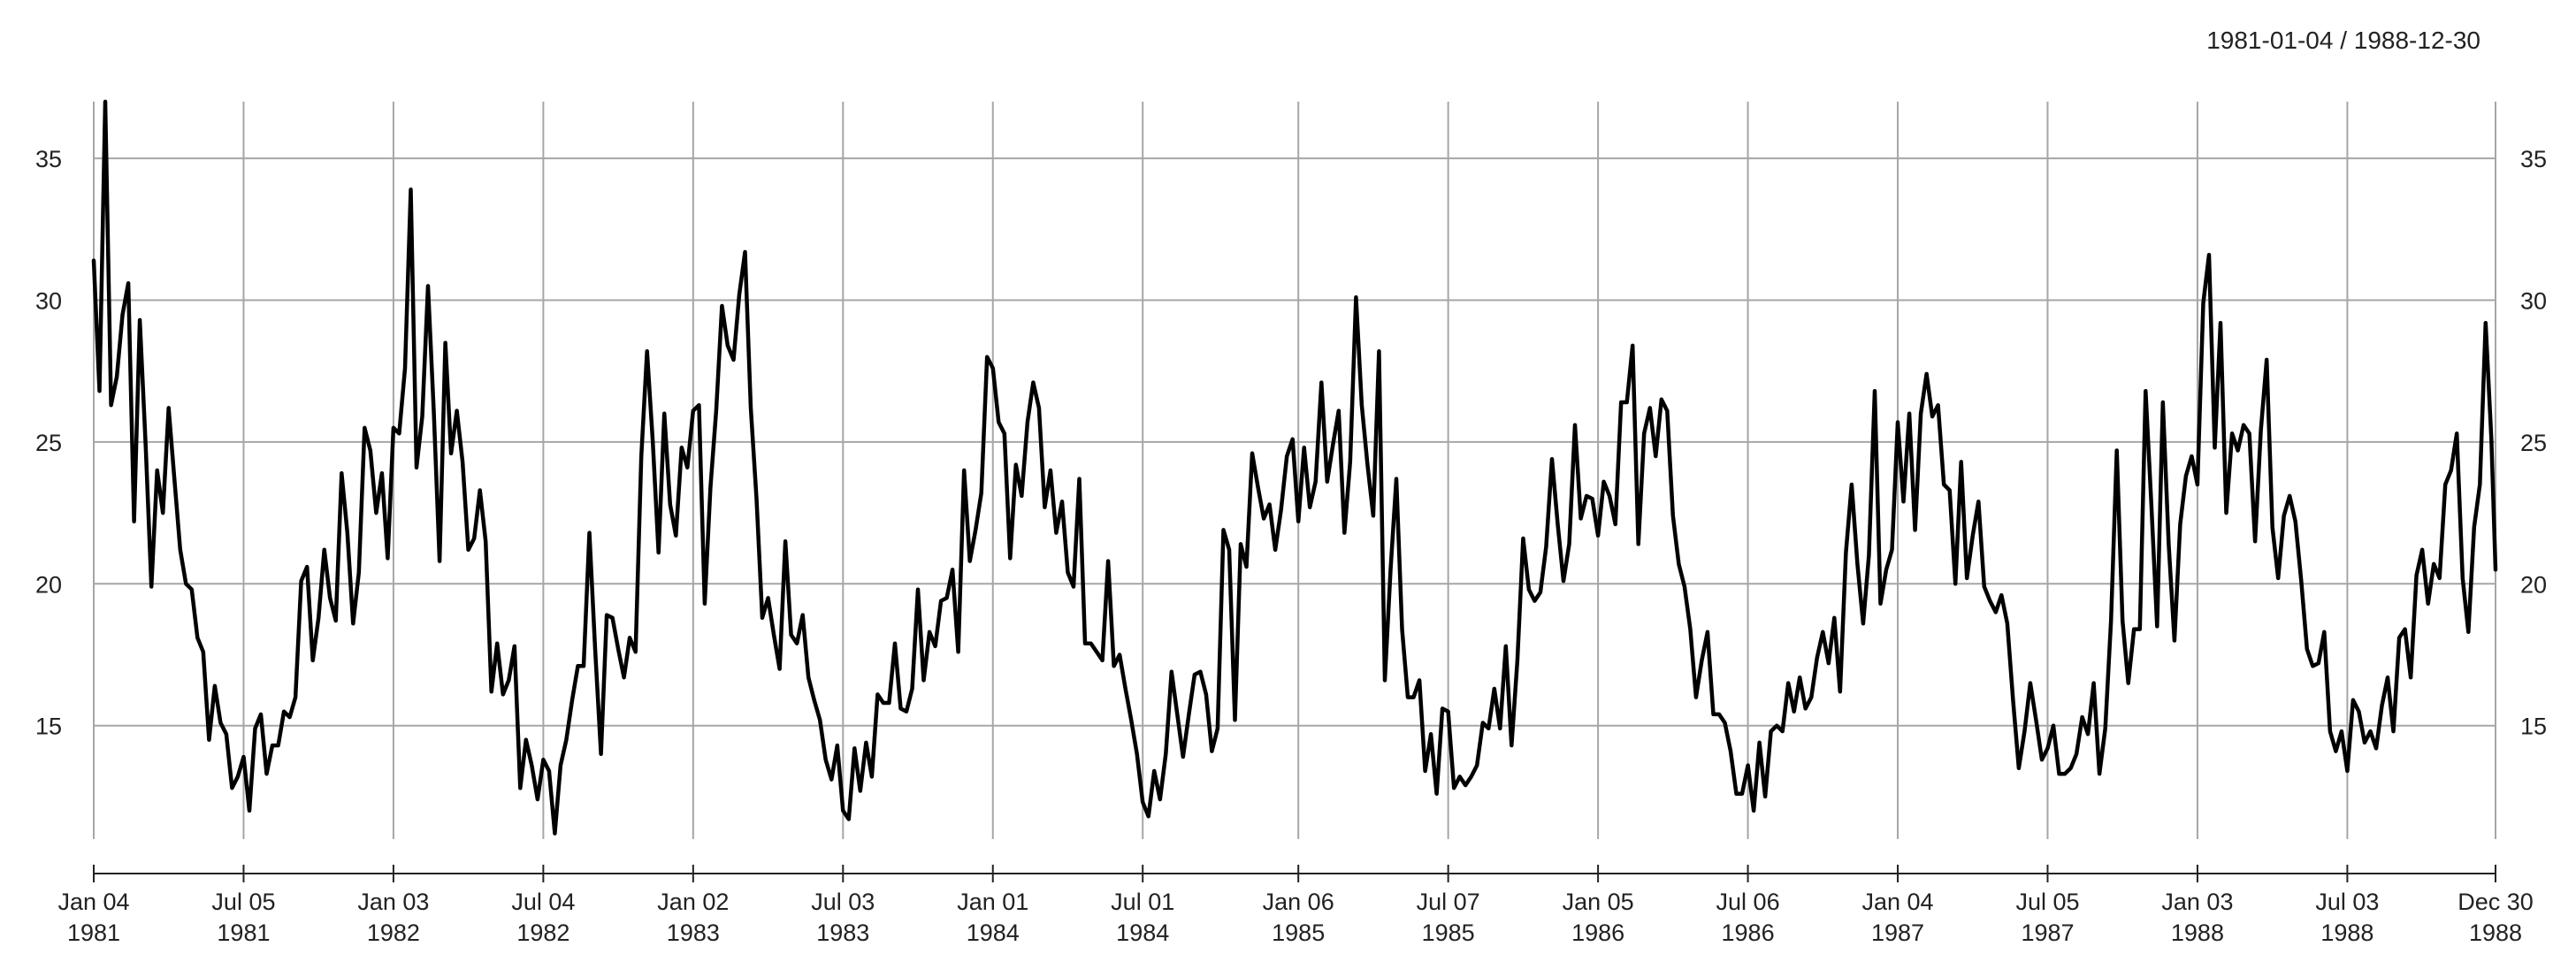 The image size is (2576, 954). What do you see at coordinates (992, 902) in the screenshot?
I see `x-tick-label: Jan 01` at bounding box center [992, 902].